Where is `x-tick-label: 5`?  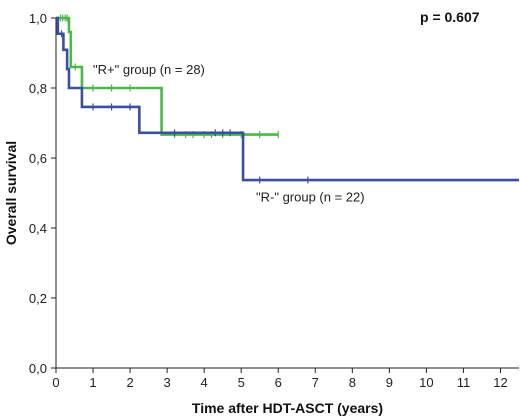
x-tick-label: 5 is located at coordinates (241, 382).